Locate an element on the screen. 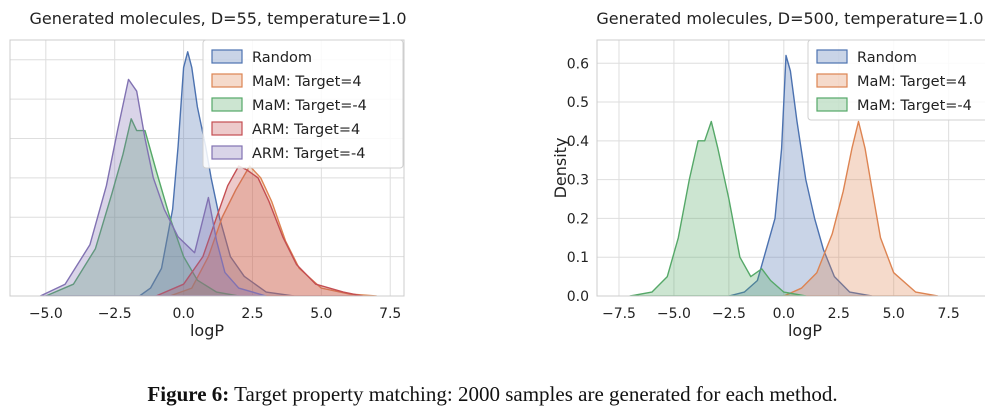 Image resolution: width=985 pixels, height=420 pixels. chart-left-x-ticks: −5.0 −2.5 0.0 2.5 5.0 7.5 is located at coordinates (215, 314).